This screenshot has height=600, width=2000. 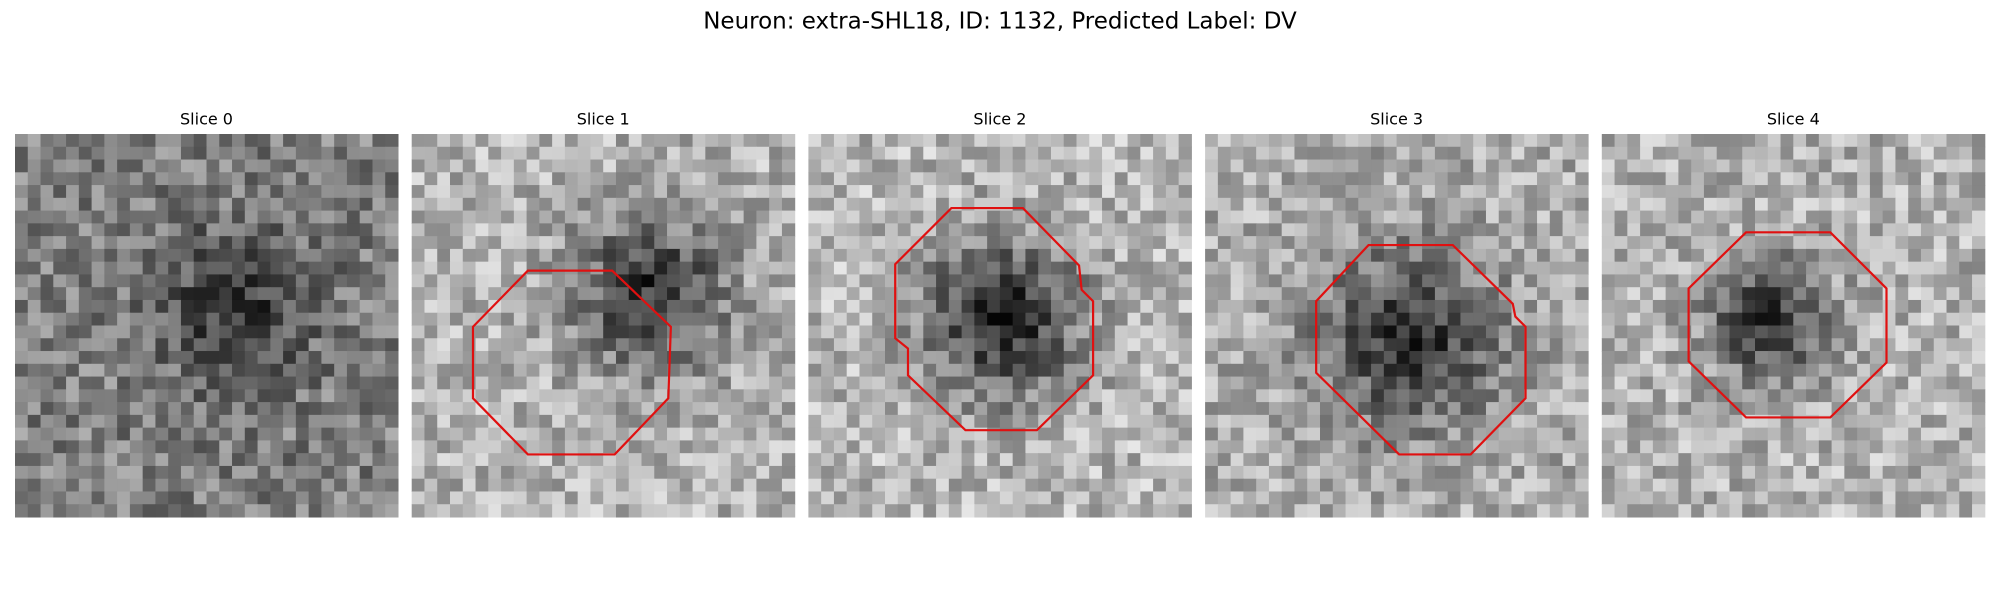 I want to click on roi-outline, so click(x=1787, y=325).